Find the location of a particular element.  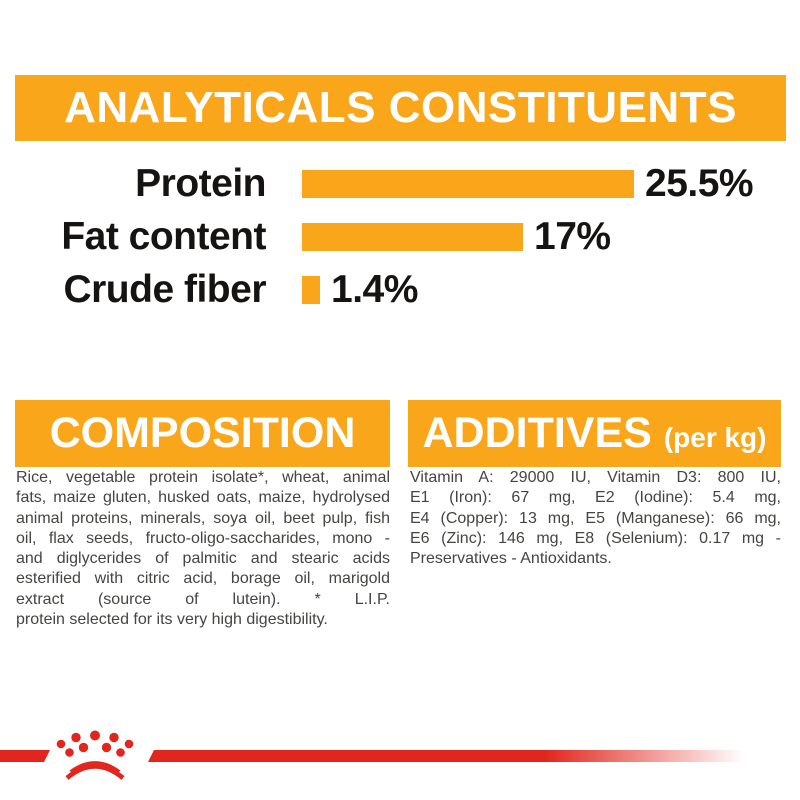

footer-rule-left is located at coordinates (25, 756).